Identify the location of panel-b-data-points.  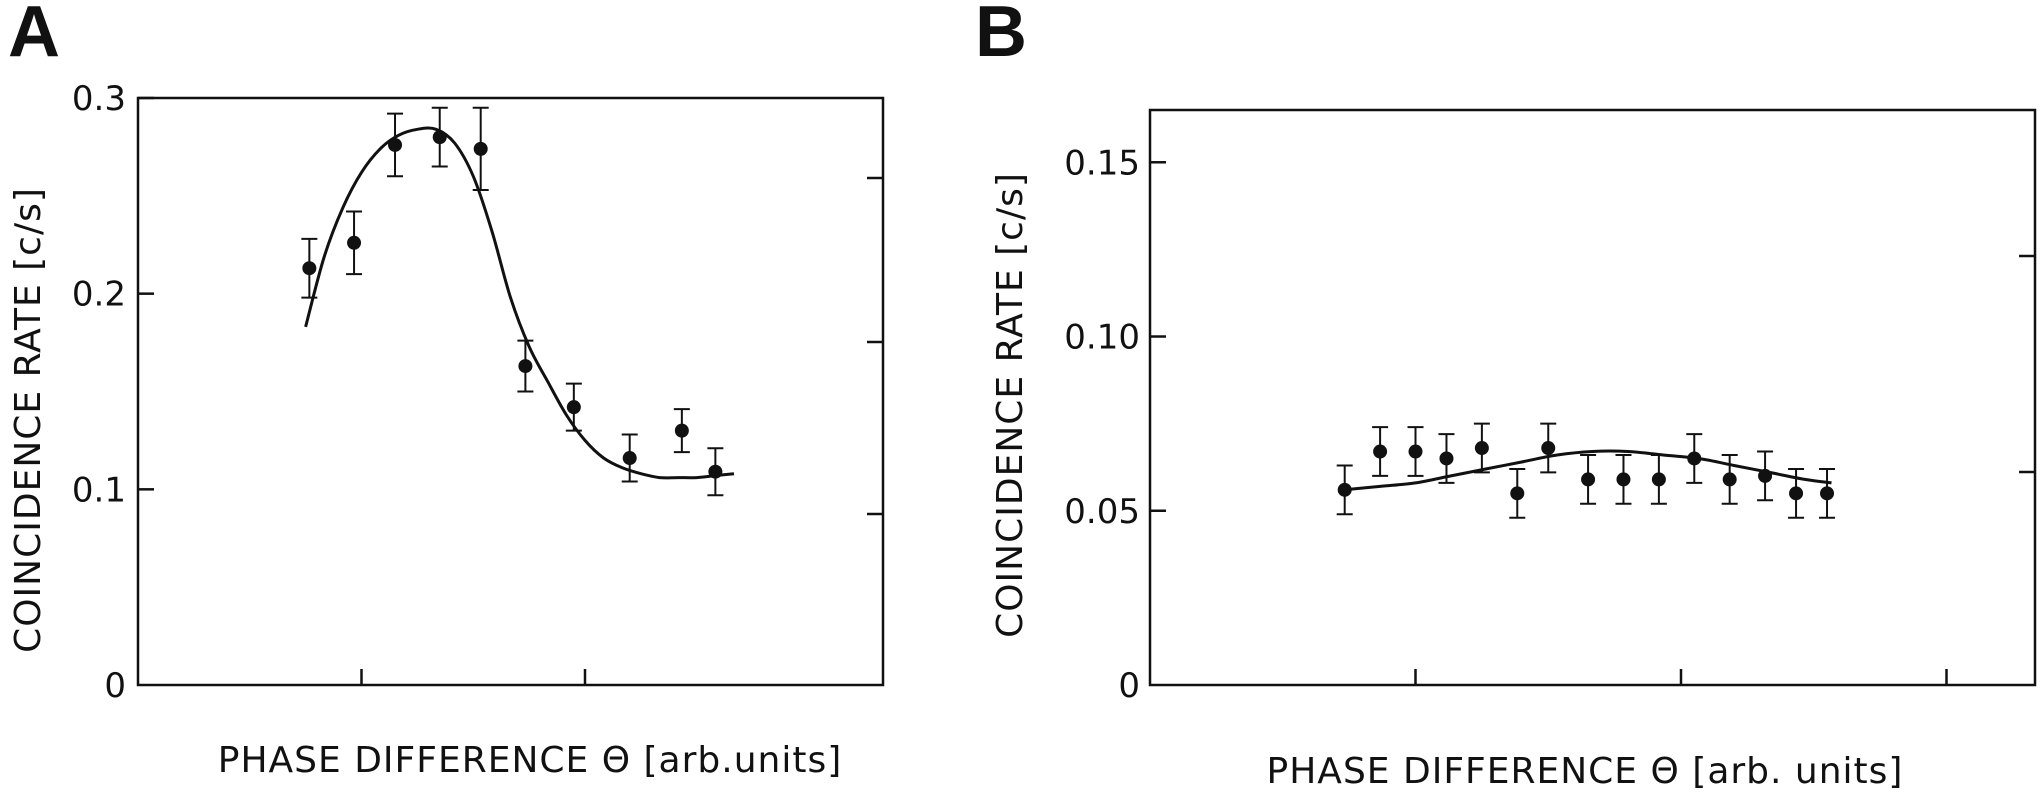
(1586, 470).